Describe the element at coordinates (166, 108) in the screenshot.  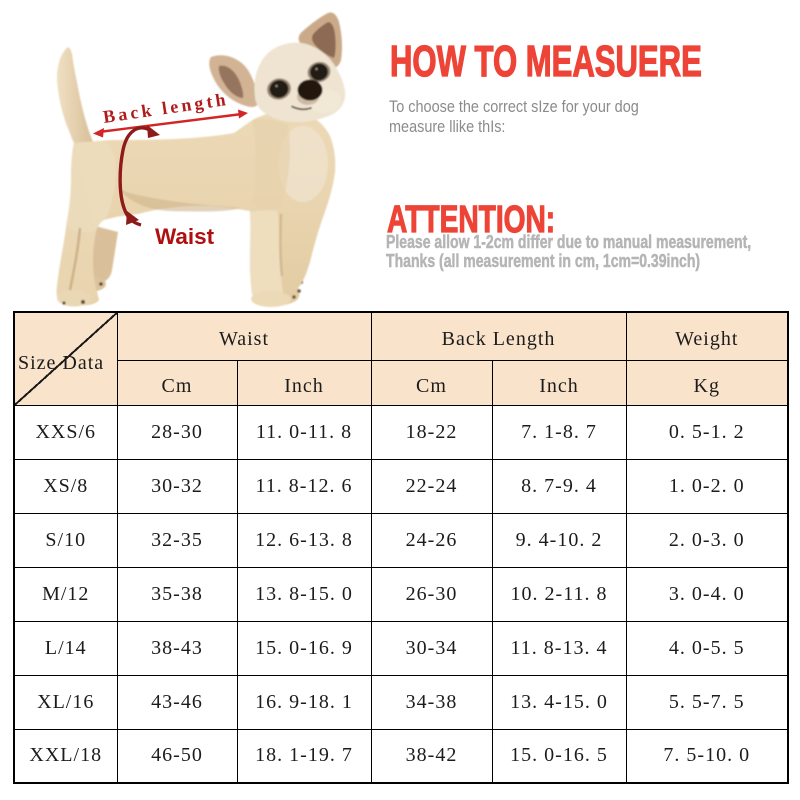
I see `svg-text: Back length` at that location.